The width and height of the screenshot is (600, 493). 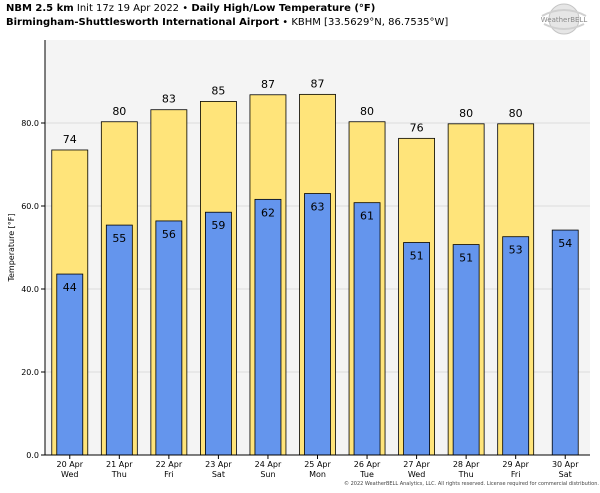 What do you see at coordinates (32, 455) in the screenshot?
I see `y-tick-label: 0.0` at bounding box center [32, 455].